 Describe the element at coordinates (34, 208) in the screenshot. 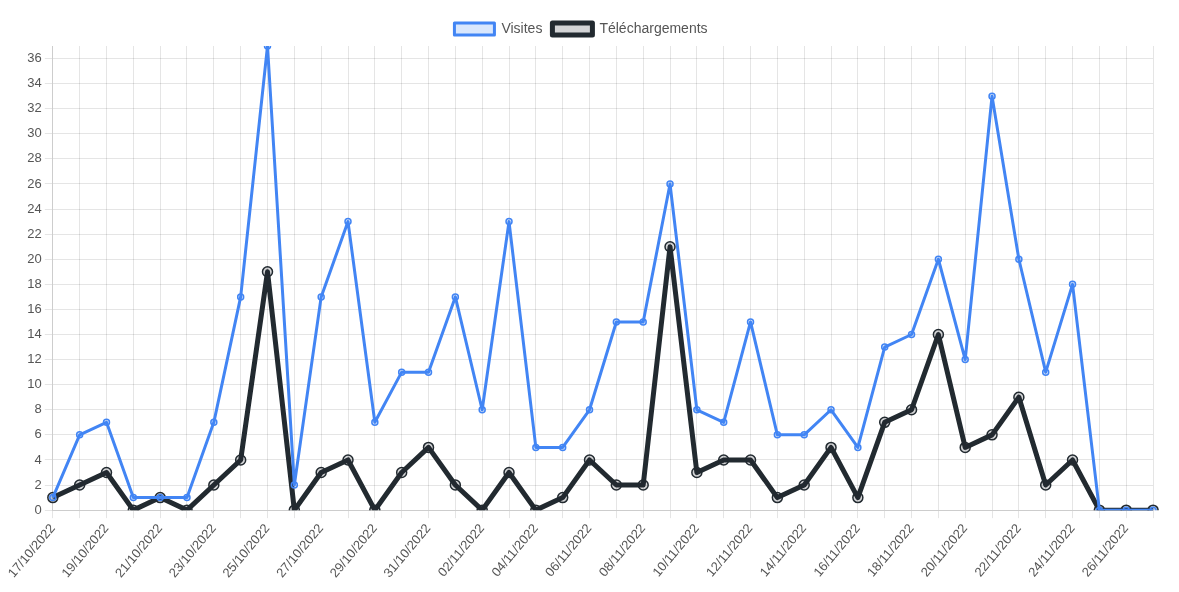

I see `y-tick-label: 24` at that location.